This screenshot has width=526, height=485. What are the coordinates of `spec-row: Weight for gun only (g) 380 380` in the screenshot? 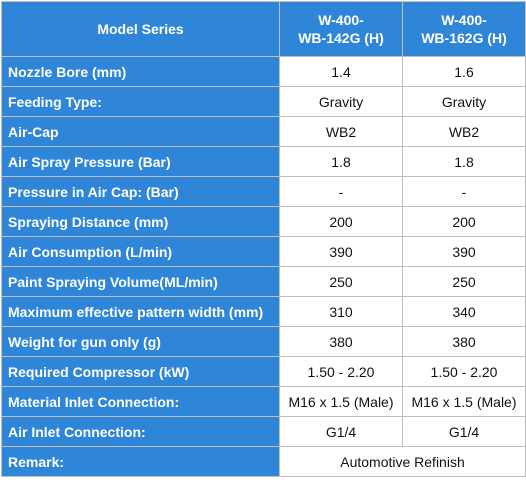 It's located at (263, 341).